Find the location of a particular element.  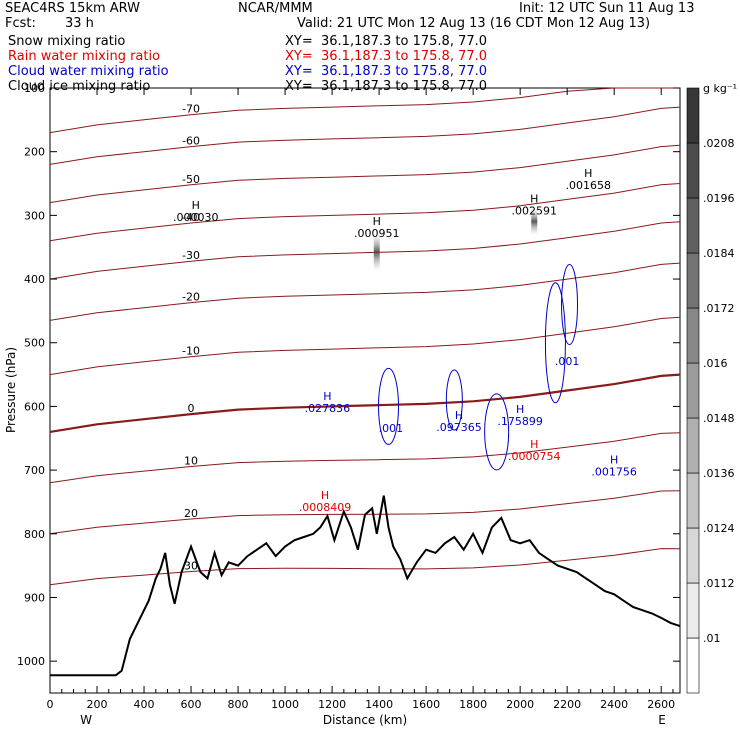

x-tick-label: 1200 is located at coordinates (332, 704).